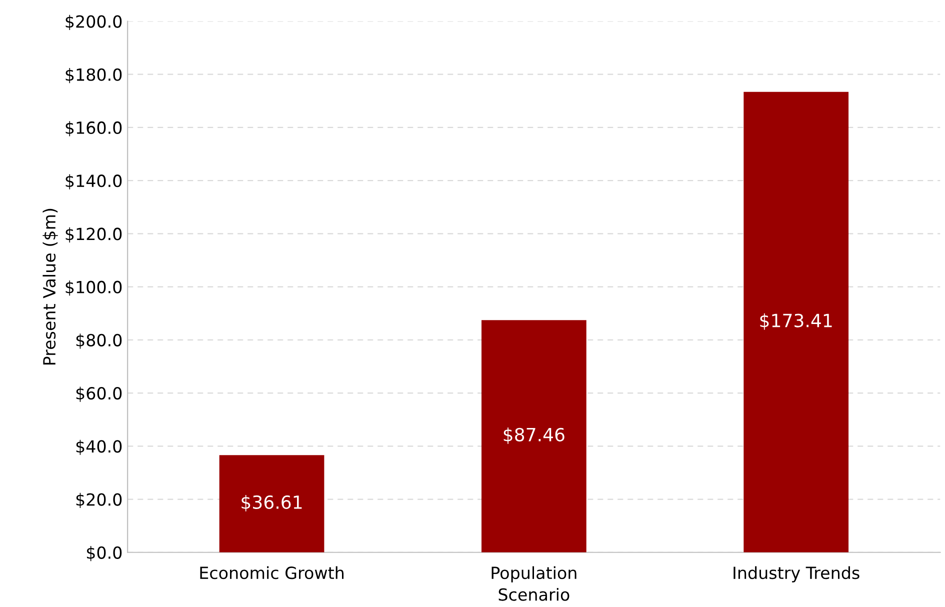 The width and height of the screenshot is (945, 607). What do you see at coordinates (797, 574) in the screenshot?
I see `x-tick-label: Industry Trends` at bounding box center [797, 574].